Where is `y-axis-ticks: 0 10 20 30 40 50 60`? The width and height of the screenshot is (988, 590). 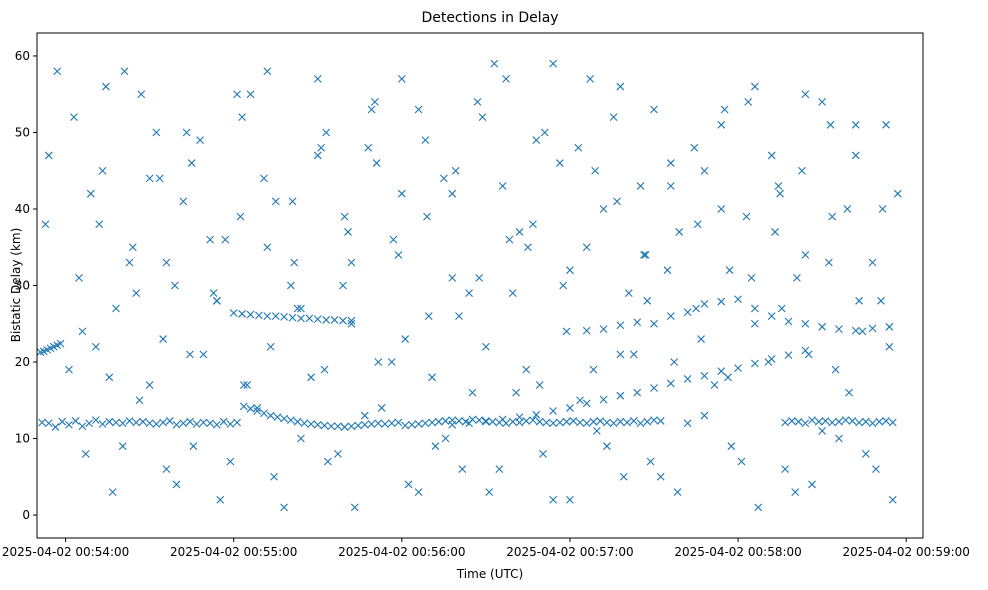 y-axis-ticks: 0 10 20 30 40 50 60 is located at coordinates (26, 285).